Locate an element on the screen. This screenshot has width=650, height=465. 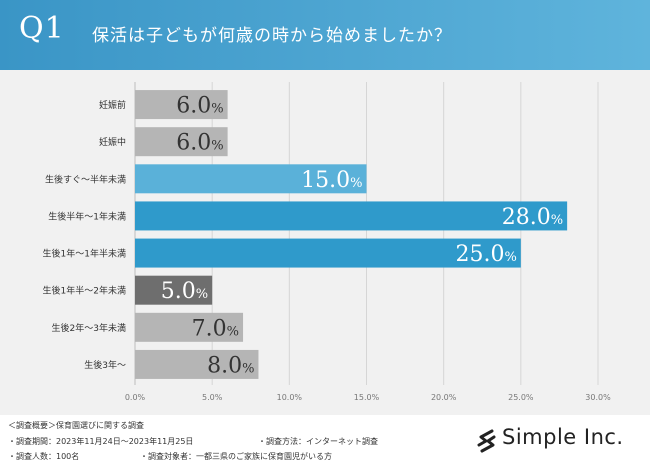
x-tick-label: 20.0% is located at coordinates (444, 397).